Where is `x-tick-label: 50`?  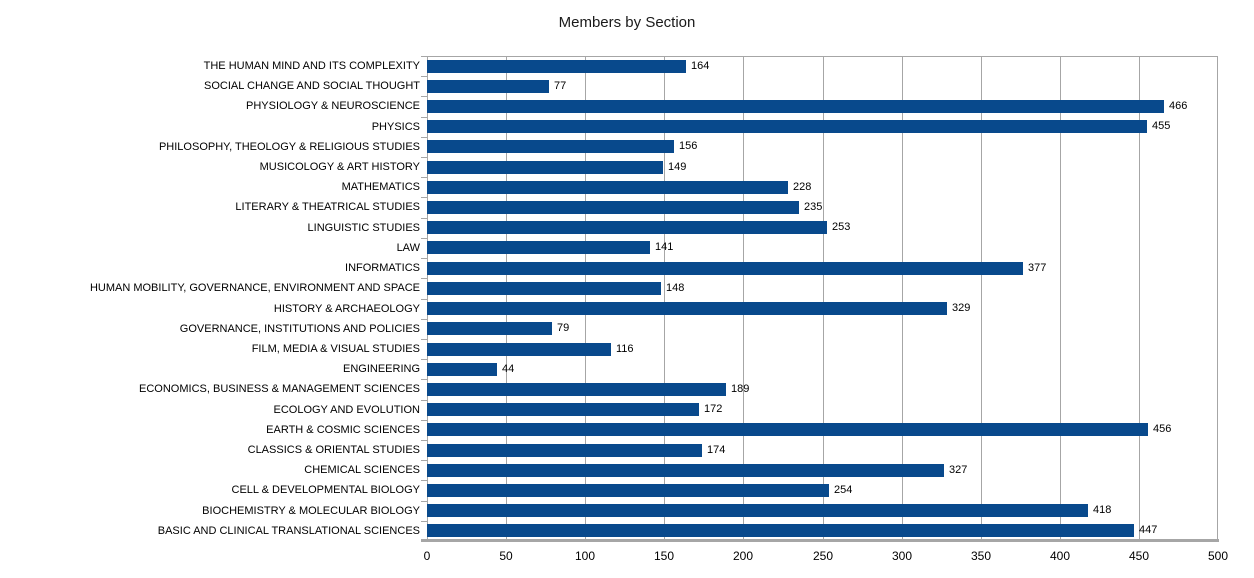
x-tick-label: 50 is located at coordinates (506, 556).